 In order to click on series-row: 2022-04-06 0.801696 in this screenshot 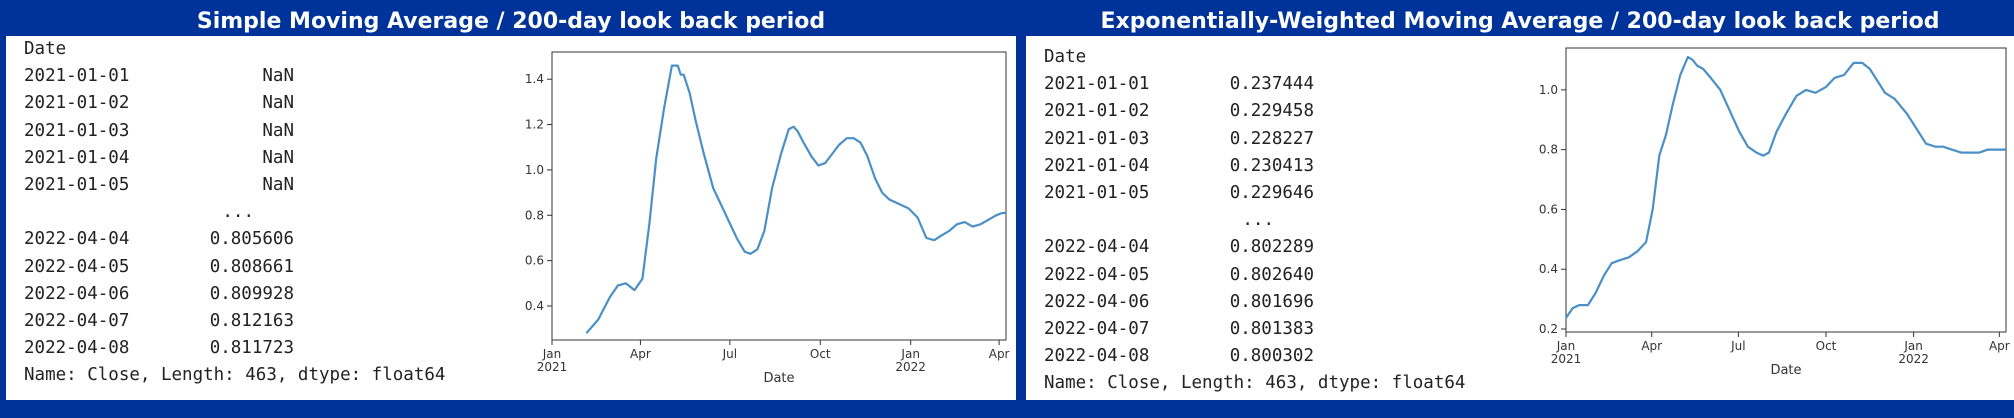, I will do `click(1254, 302)`.